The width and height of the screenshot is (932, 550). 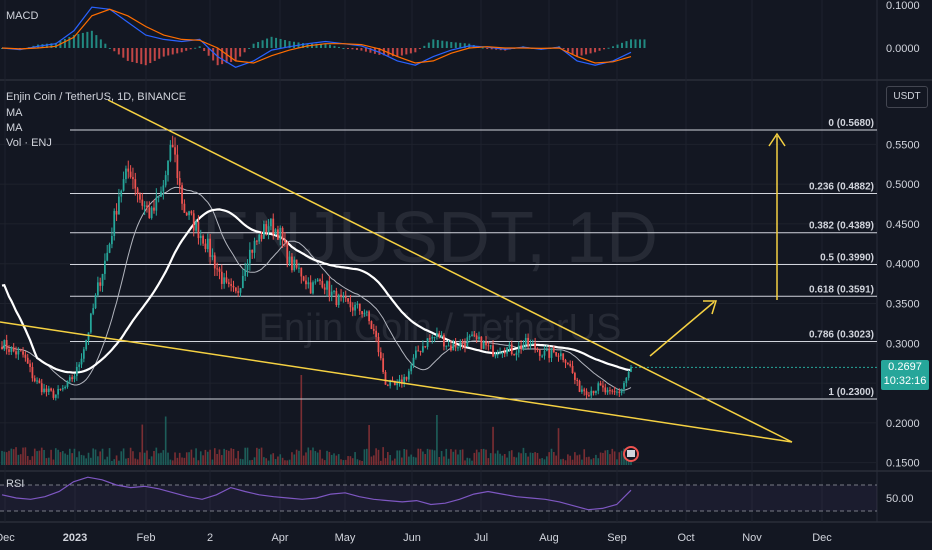 What do you see at coordinates (29, 143) in the screenshot?
I see `volume-indicator: Vol · ENJ` at bounding box center [29, 143].